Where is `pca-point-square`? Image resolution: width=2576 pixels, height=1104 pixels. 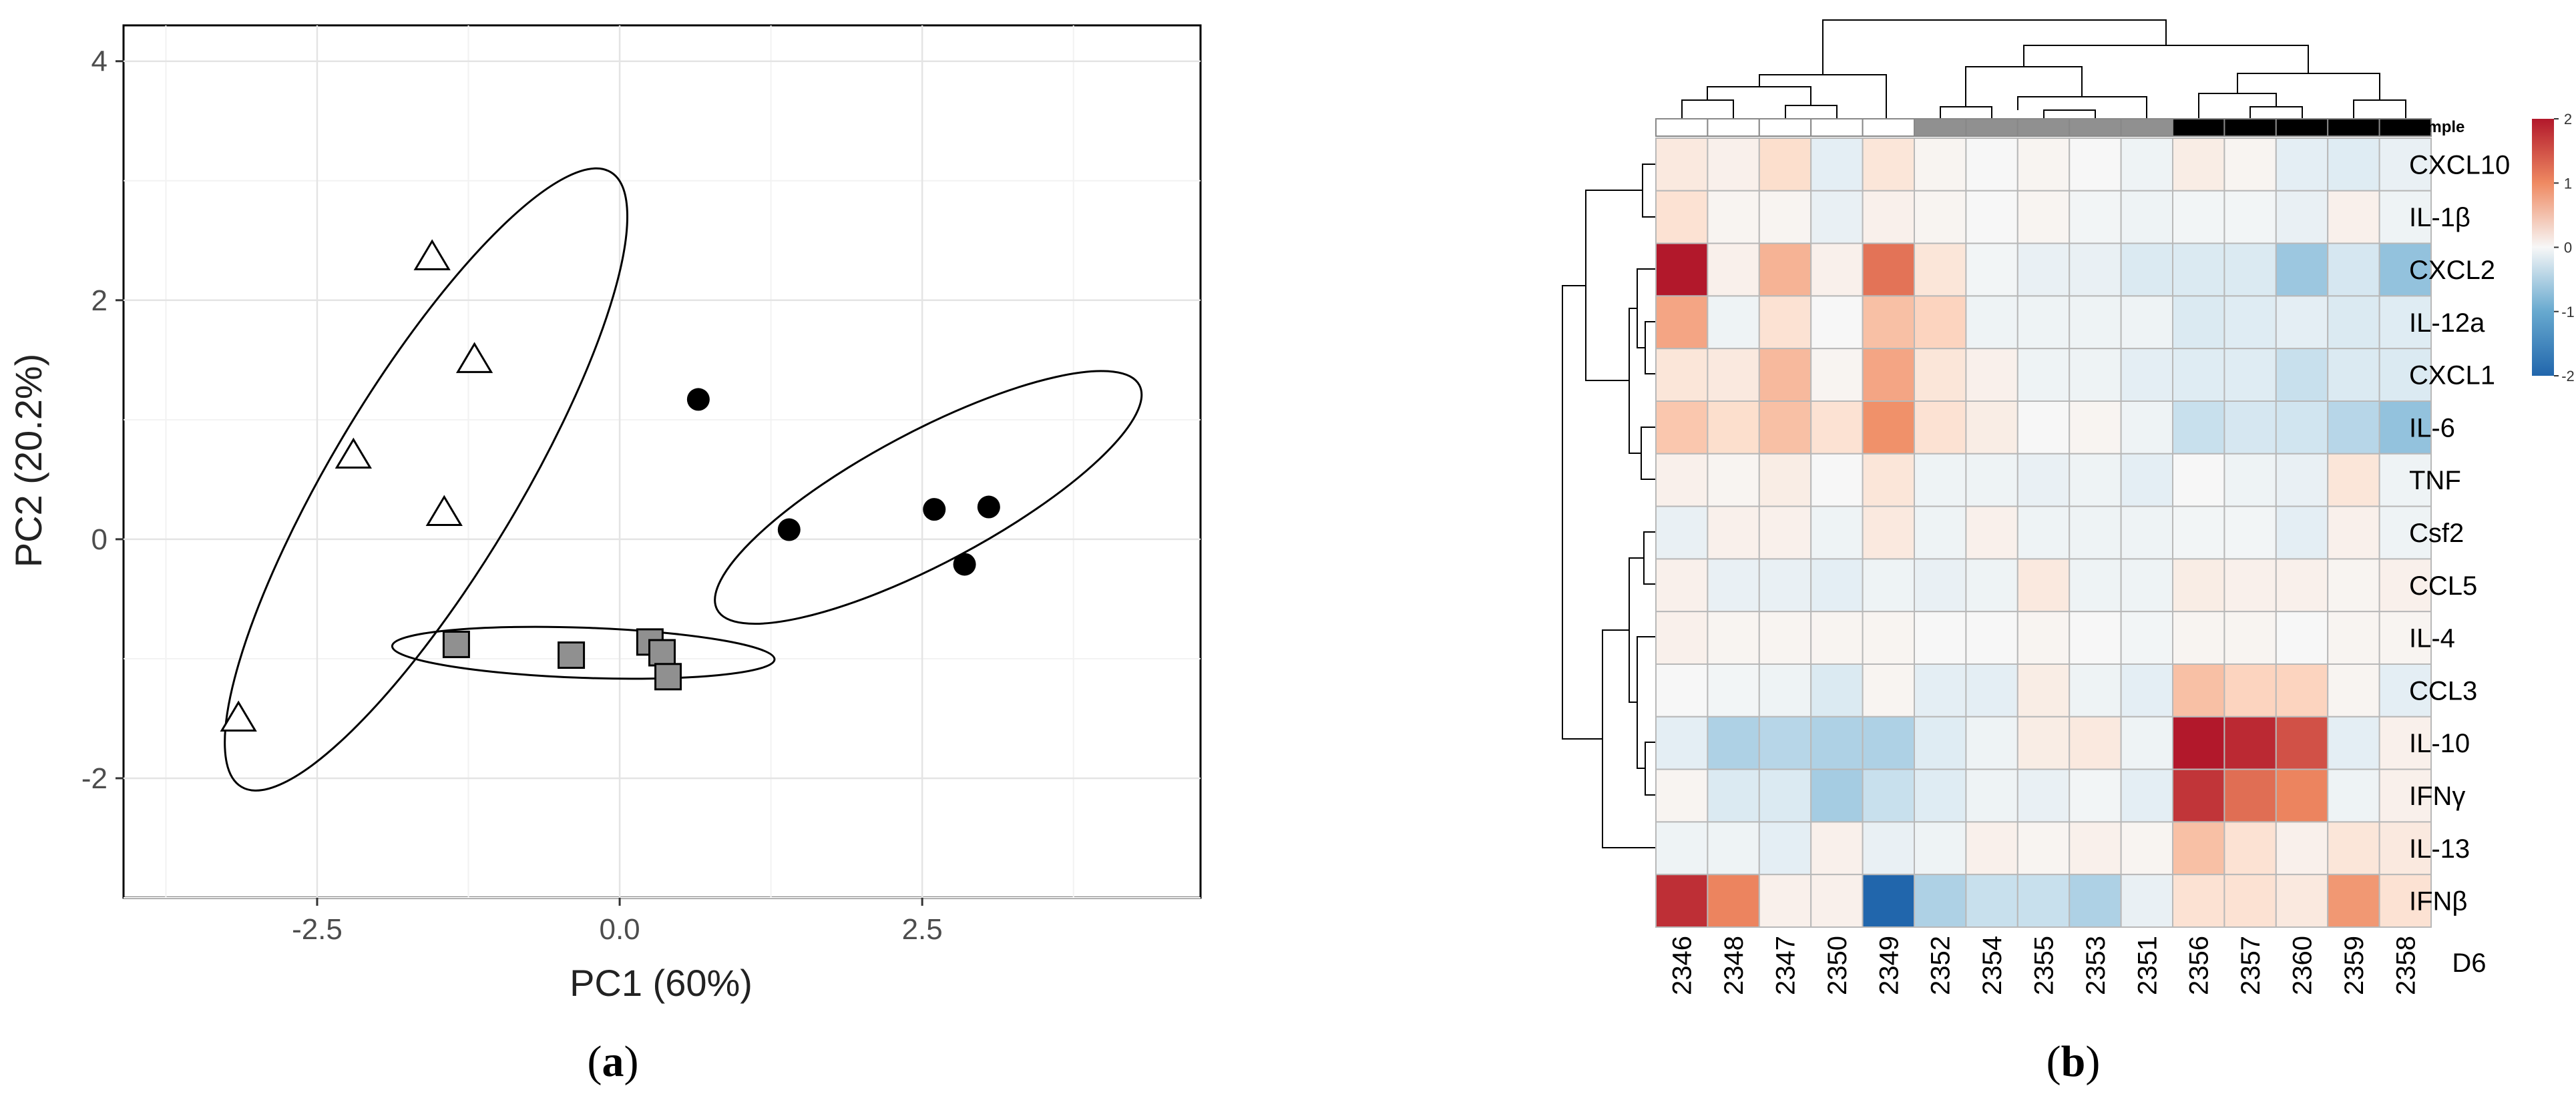 pca-point-square is located at coordinates (662, 653).